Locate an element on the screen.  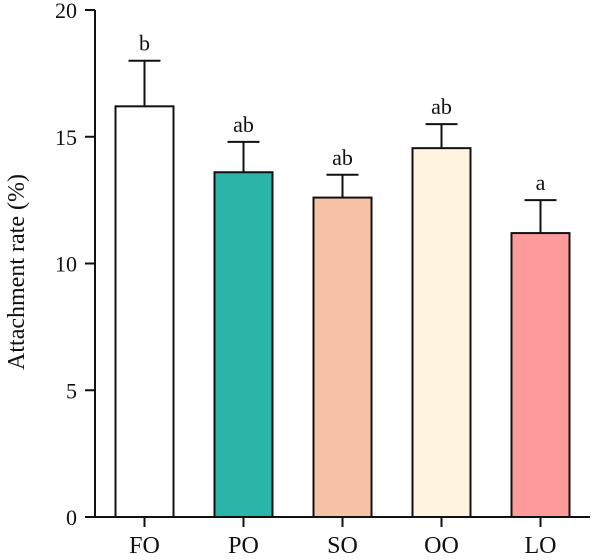
significance-letter: b is located at coordinates (144, 43).